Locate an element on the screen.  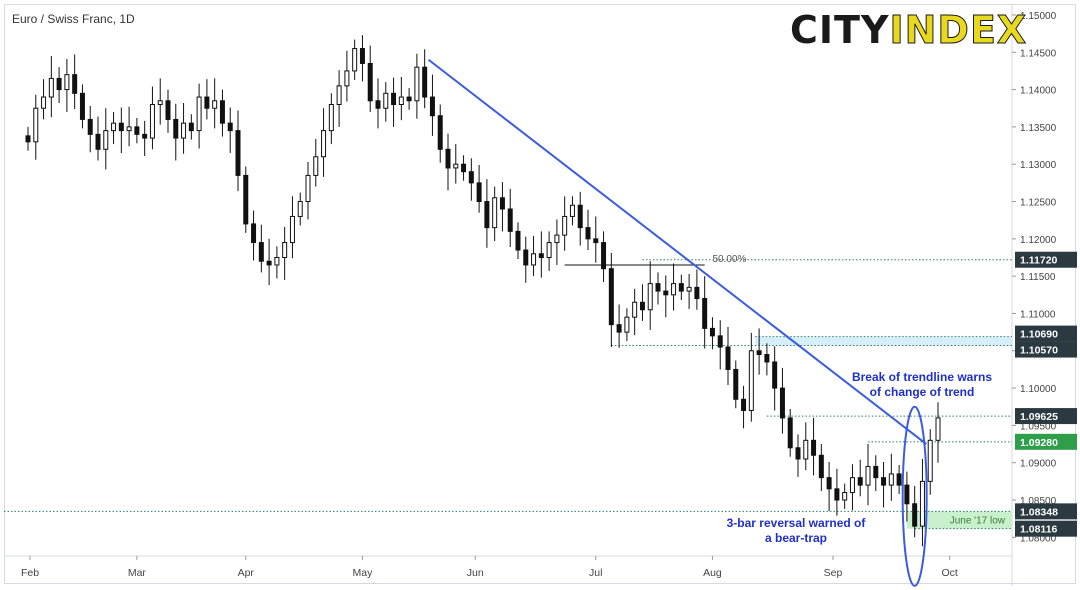
y-tick-label: 1.09500 is located at coordinates (1038, 426).